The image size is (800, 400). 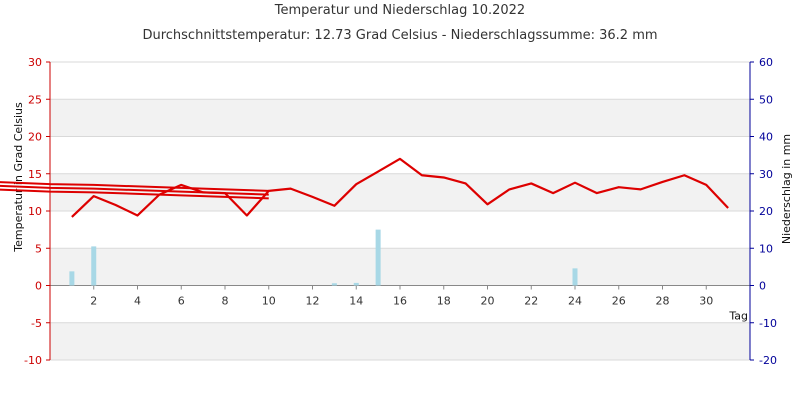 I want to click on x-axis-title: Tag, so click(x=738, y=316).